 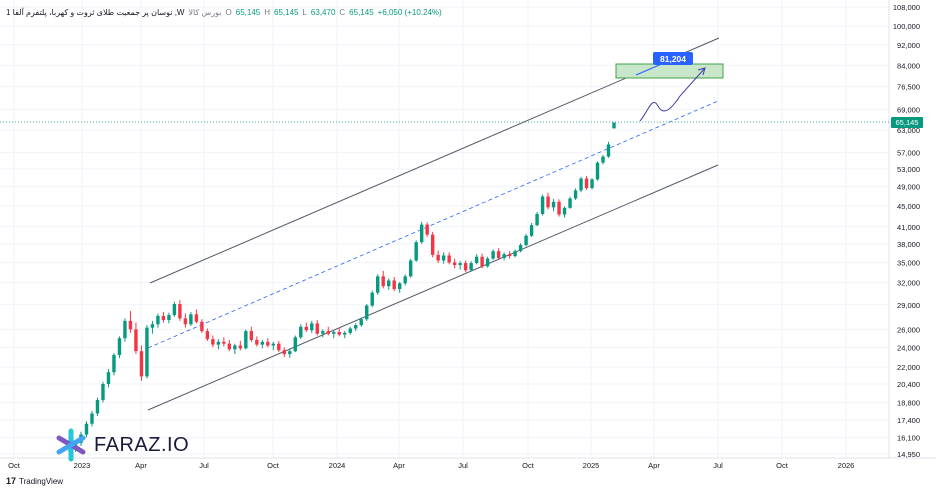 I want to click on exchange-name: بورس کالا, so click(x=205, y=12).